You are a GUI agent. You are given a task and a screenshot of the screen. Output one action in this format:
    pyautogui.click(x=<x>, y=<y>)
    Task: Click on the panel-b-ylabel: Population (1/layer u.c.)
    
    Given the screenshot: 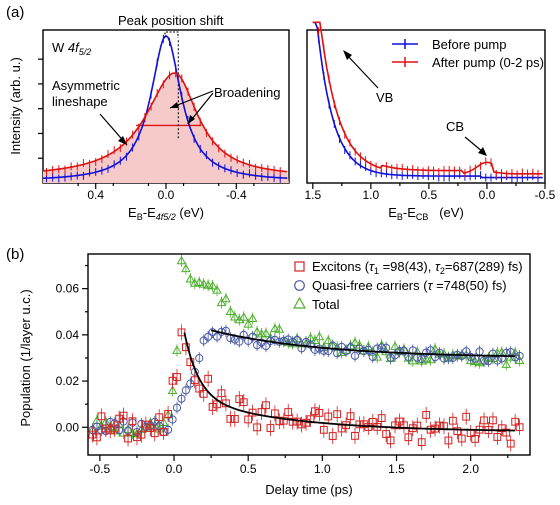 What is the action you would take?
    pyautogui.click(x=25, y=357)
    